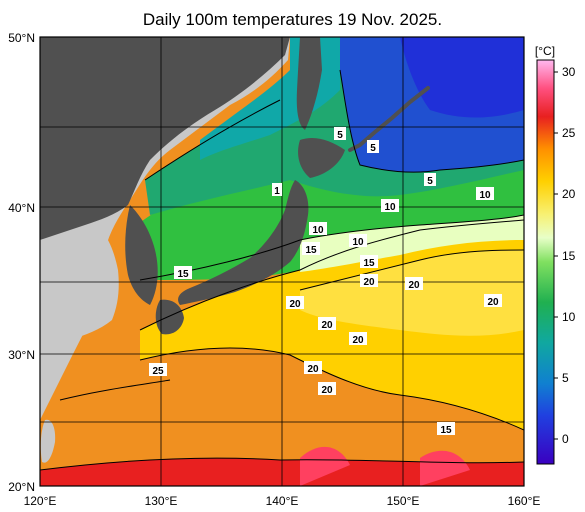 Image resolution: width=585 pixels, height=512 pixels. I want to click on colorbar-tick: 30, so click(569, 72).